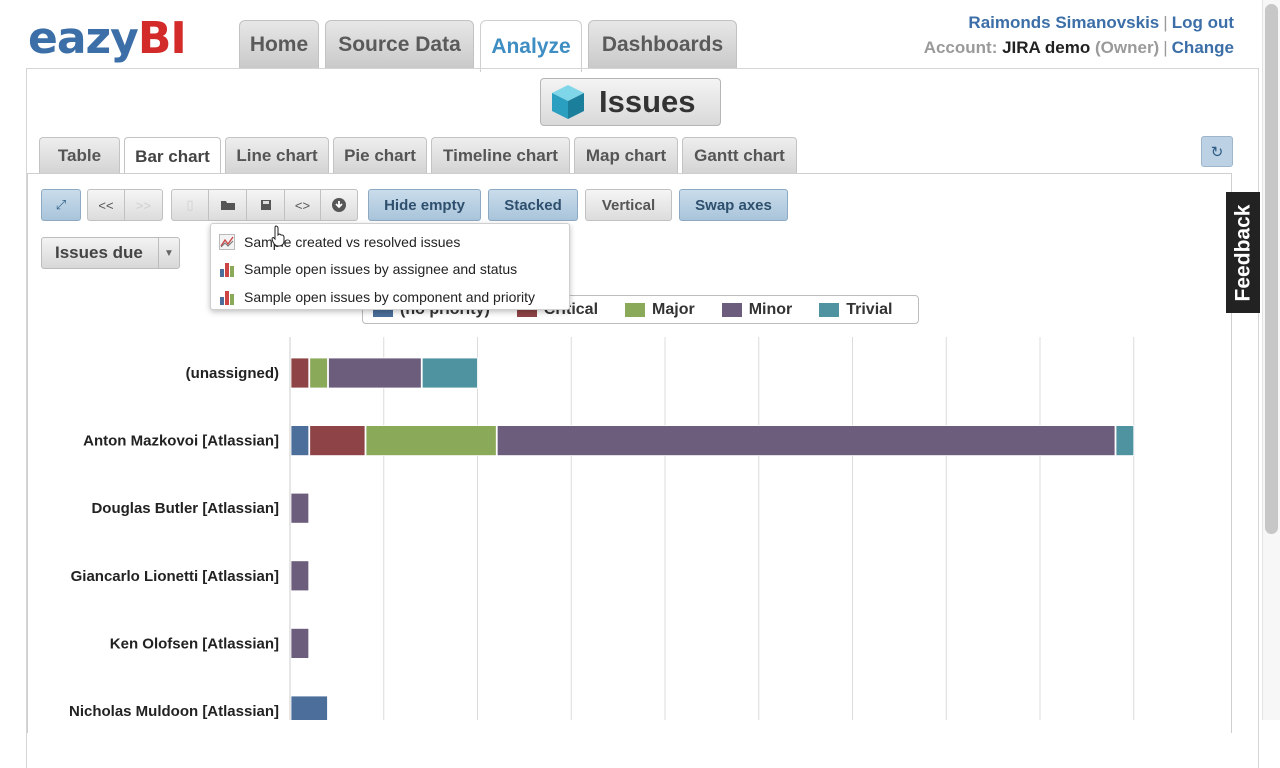 The image size is (1280, 768). I want to click on embed-button: <>, so click(303, 205).